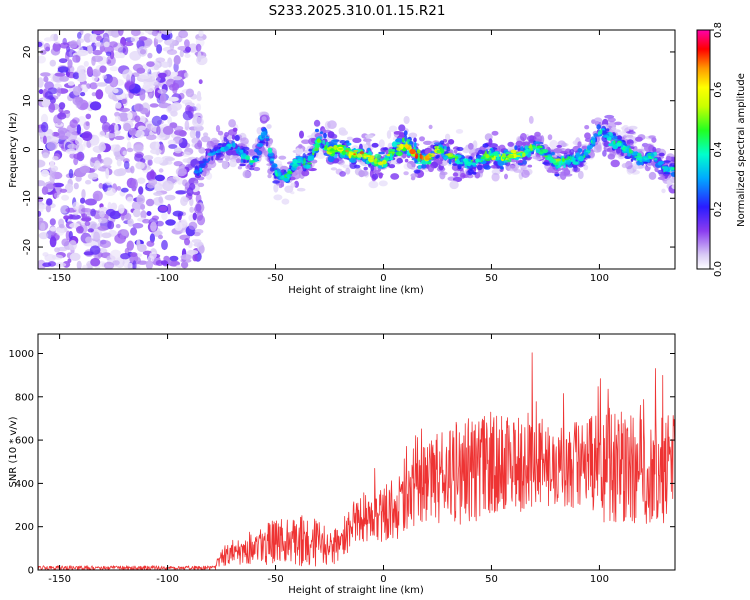 Image resolution: width=750 pixels, height=600 pixels. I want to click on colorbar-tick-label: 0.6, so click(718, 90).